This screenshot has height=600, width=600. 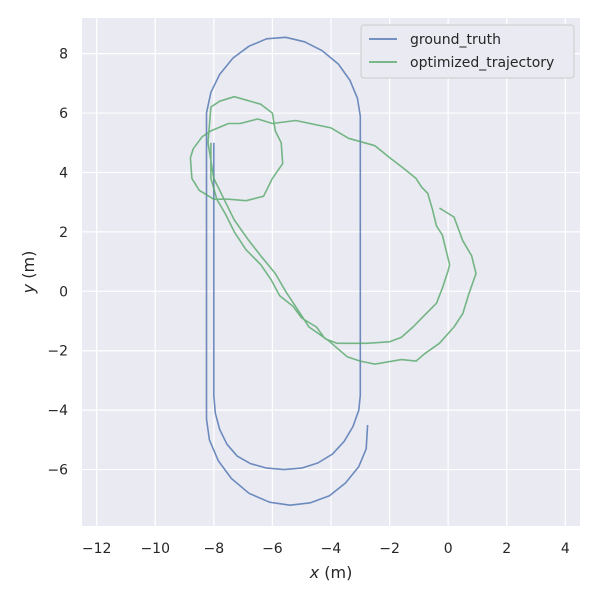 What do you see at coordinates (63, 114) in the screenshot?
I see `y-tick-label: 6` at bounding box center [63, 114].